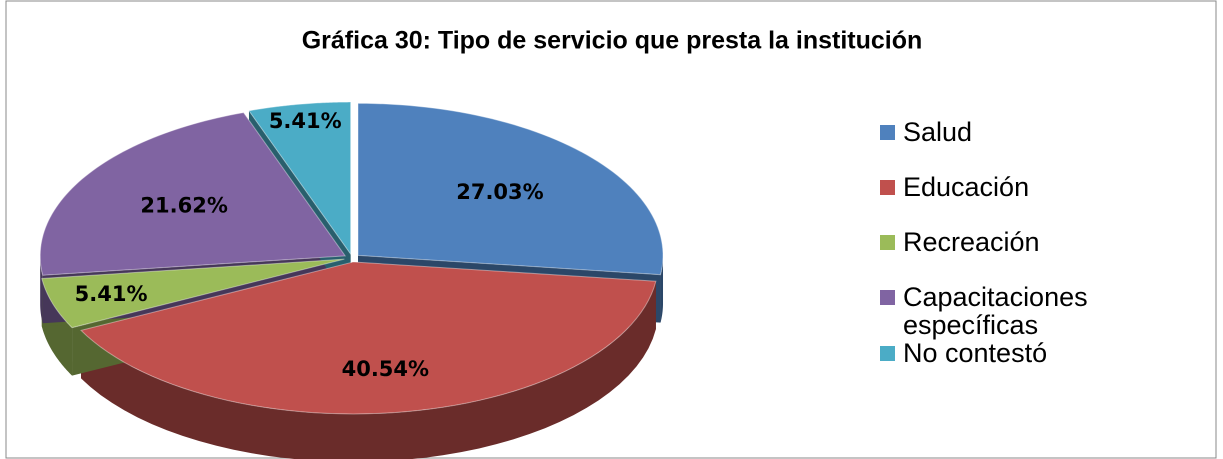  Describe the element at coordinates (1005, 132) in the screenshot. I see `legend-item: Salud` at that location.